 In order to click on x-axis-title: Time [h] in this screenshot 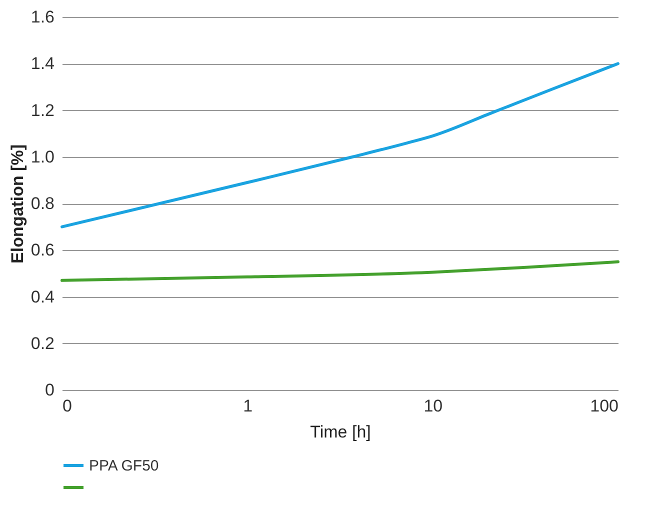, I will do `click(340, 432)`.